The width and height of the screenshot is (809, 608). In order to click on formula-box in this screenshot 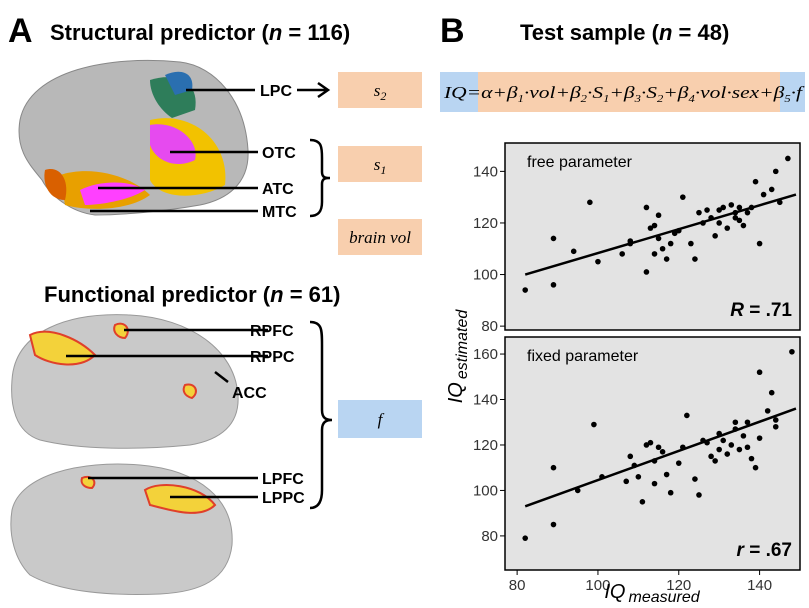, I will do `click(622, 92)`.